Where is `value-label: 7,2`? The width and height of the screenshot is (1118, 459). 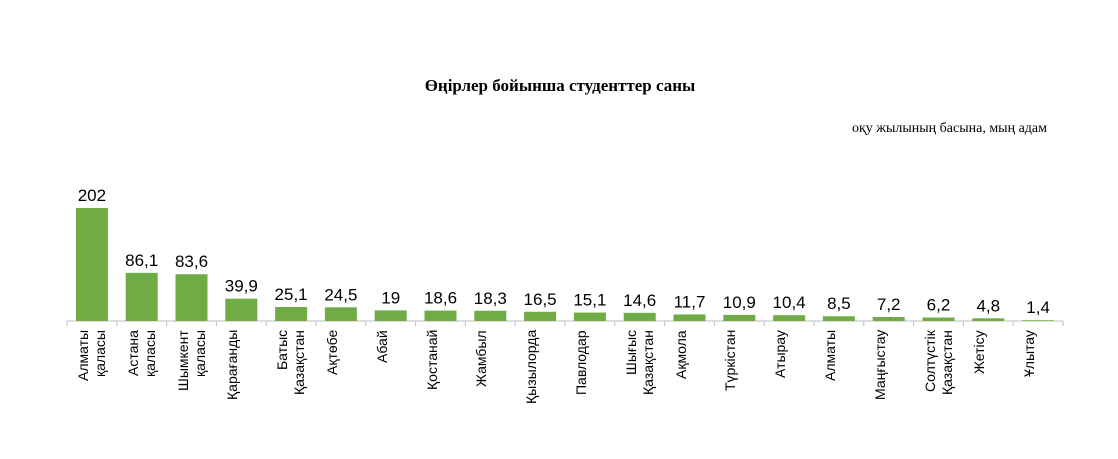
value-label: 7,2 is located at coordinates (889, 304).